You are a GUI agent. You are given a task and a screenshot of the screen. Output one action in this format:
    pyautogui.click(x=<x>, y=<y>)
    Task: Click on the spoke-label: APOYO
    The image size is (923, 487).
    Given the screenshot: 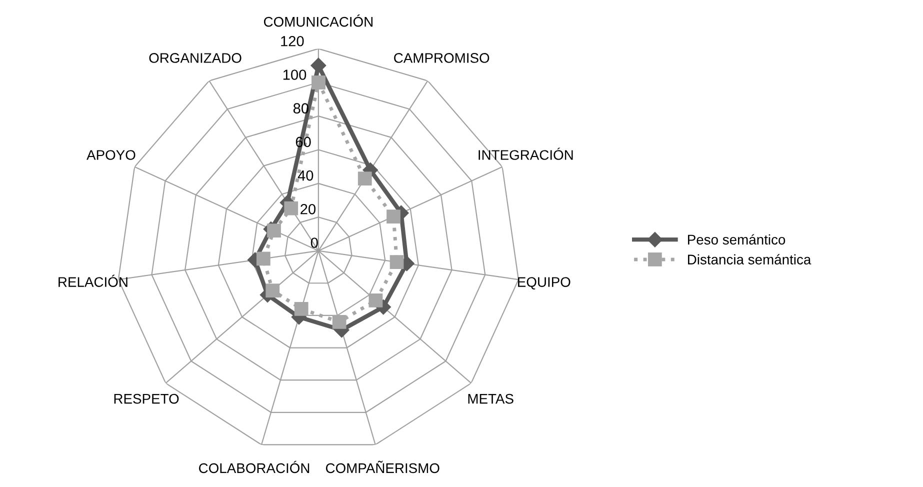 What is the action you would take?
    pyautogui.click(x=111, y=155)
    